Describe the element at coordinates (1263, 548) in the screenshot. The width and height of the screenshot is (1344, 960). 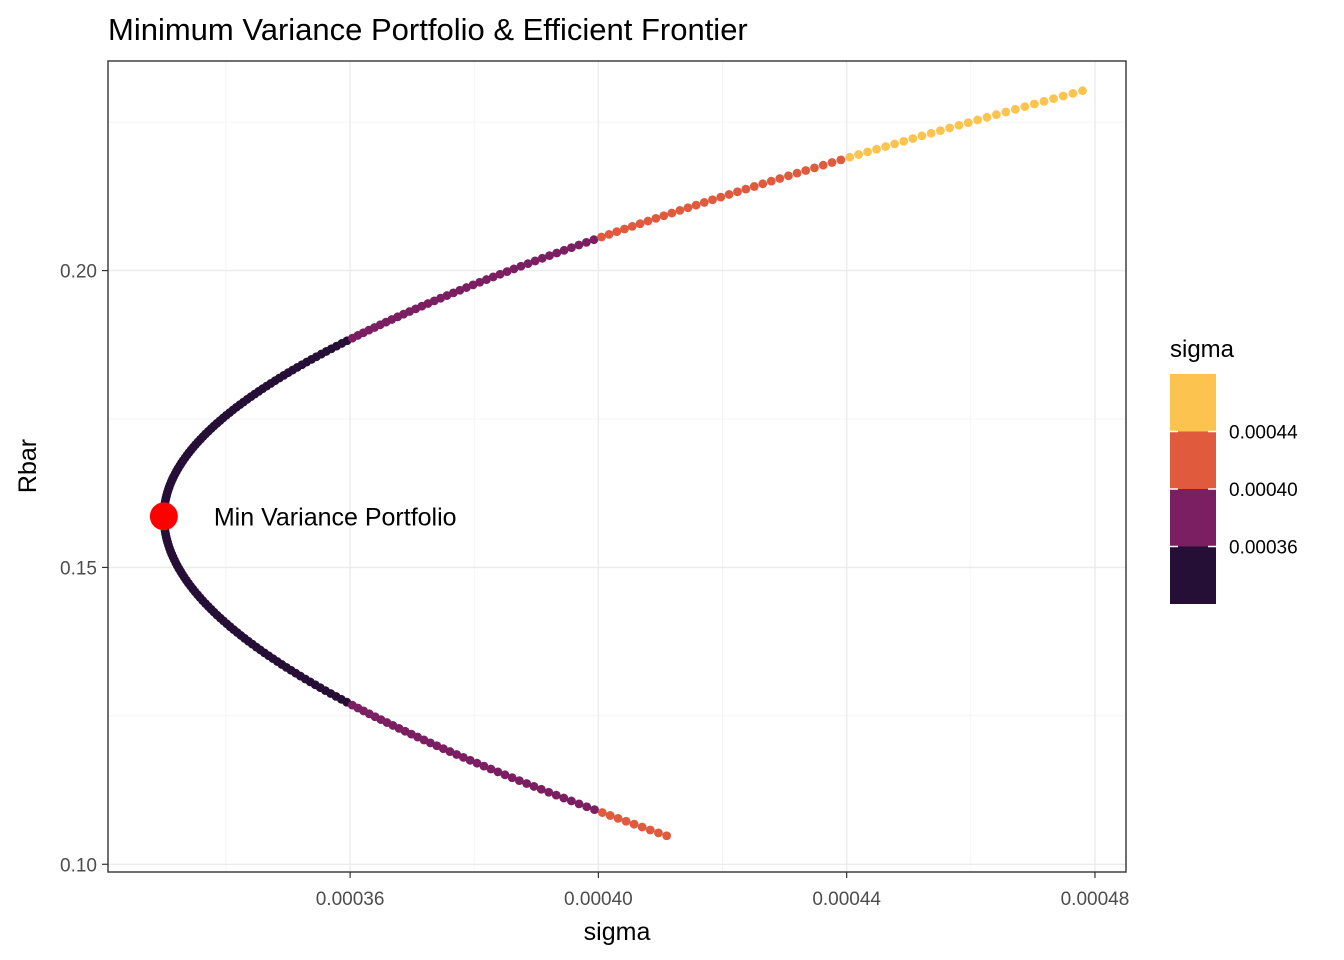
I see `legend-label: 0.00036` at that location.